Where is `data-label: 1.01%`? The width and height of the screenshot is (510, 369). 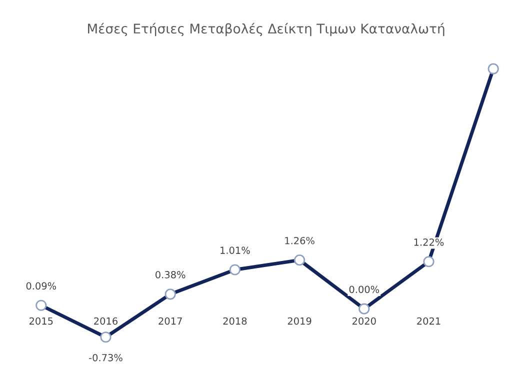 data-label: 1.01% is located at coordinates (235, 250).